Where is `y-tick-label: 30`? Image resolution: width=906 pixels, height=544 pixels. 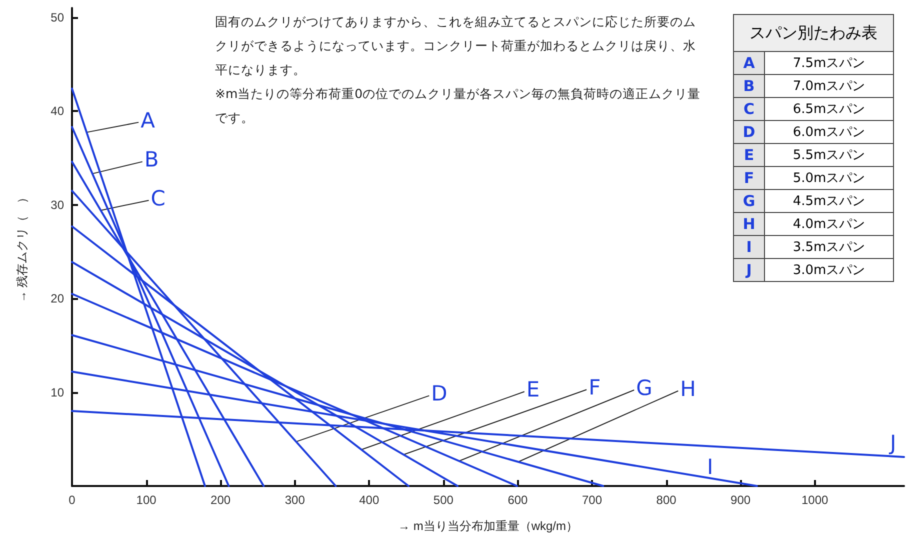
y-tick-label: 30 is located at coordinates (57, 205).